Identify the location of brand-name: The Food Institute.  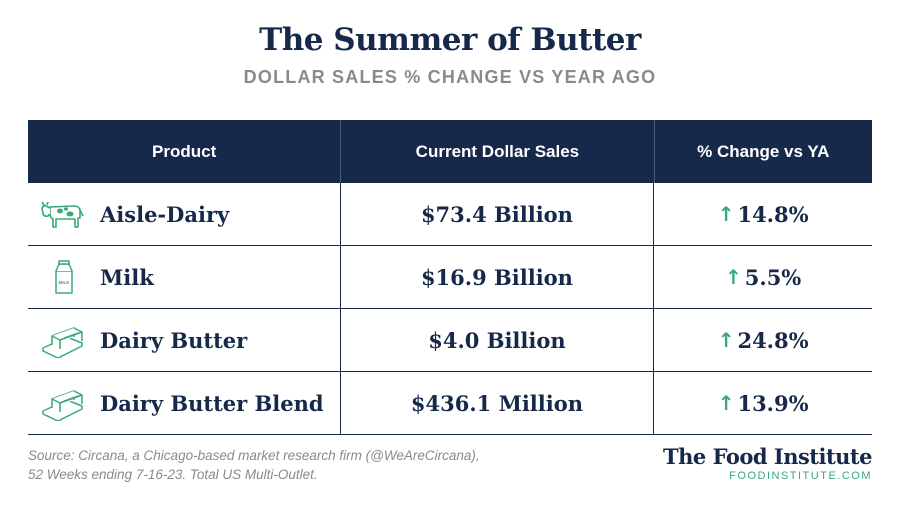
(767, 456).